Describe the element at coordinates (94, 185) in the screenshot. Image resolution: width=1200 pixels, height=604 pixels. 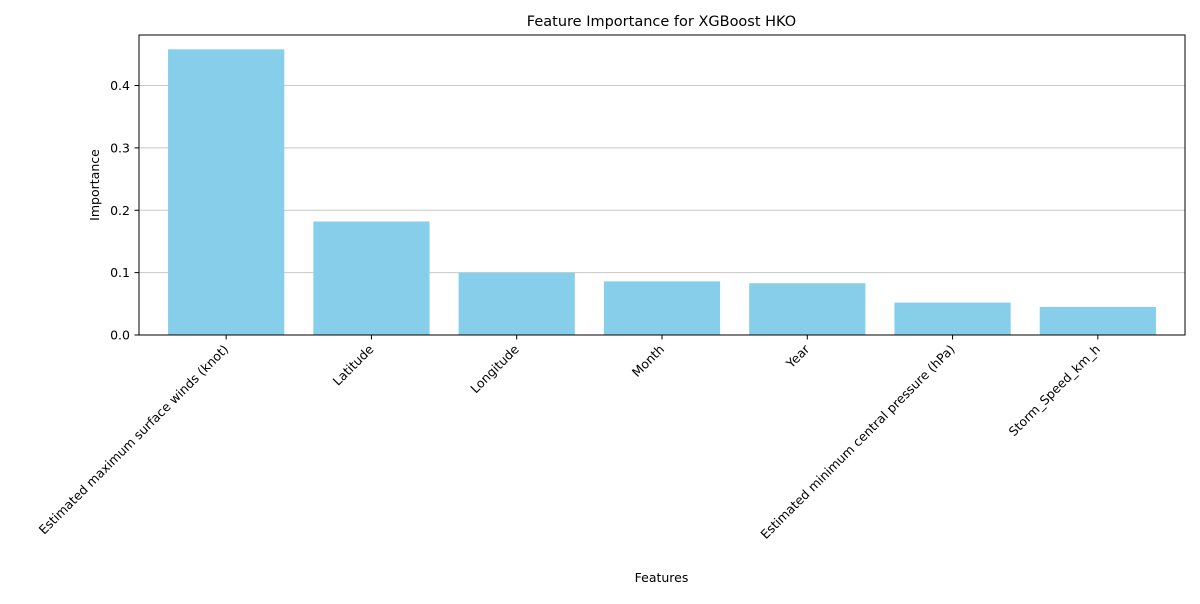
I see `y-axis-label: Importance` at that location.